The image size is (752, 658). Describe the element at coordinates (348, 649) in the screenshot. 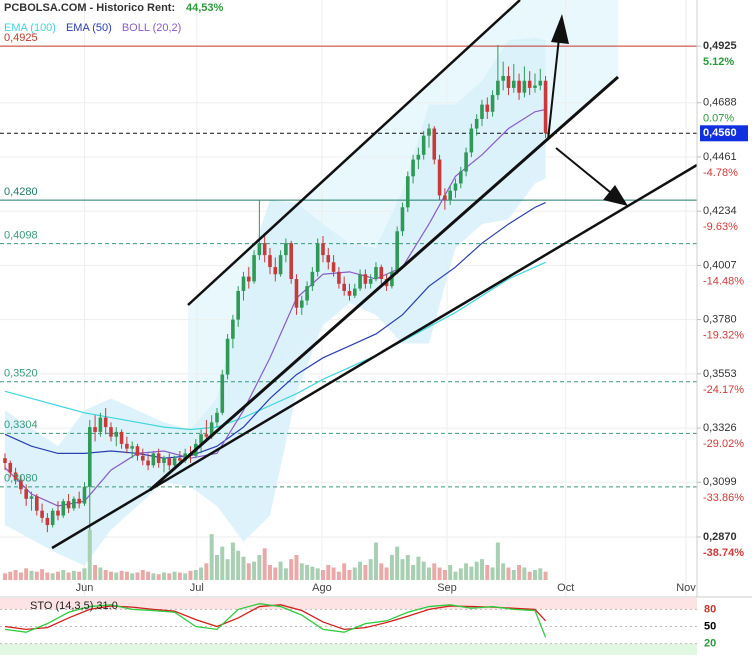

I see `sto-oversold` at that location.